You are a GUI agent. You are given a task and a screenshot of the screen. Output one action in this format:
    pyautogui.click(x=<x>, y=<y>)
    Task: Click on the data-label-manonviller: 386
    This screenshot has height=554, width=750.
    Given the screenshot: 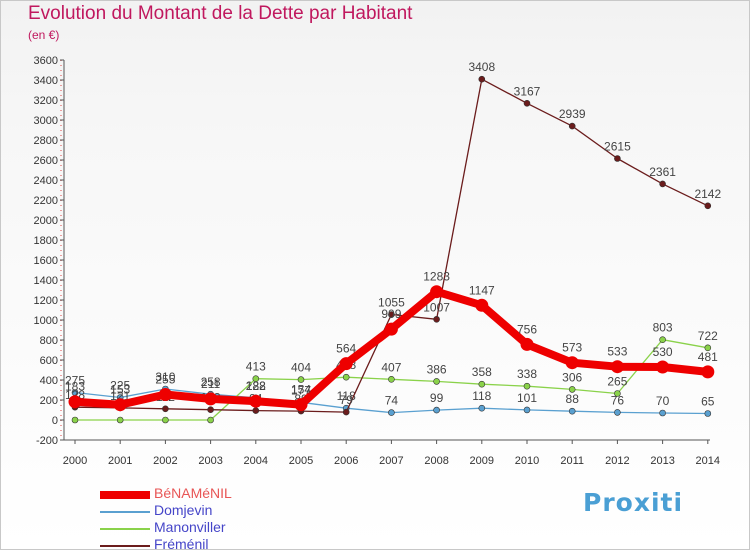 What is the action you would take?
    pyautogui.click(x=437, y=369)
    